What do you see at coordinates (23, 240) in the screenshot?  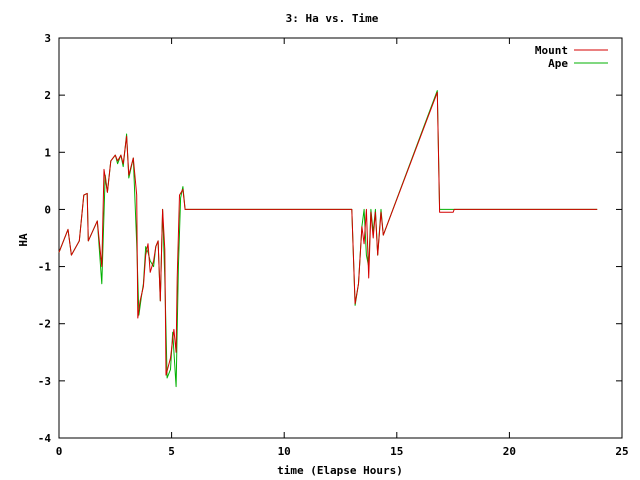 I see `y-axis-label: HA` at bounding box center [23, 240].